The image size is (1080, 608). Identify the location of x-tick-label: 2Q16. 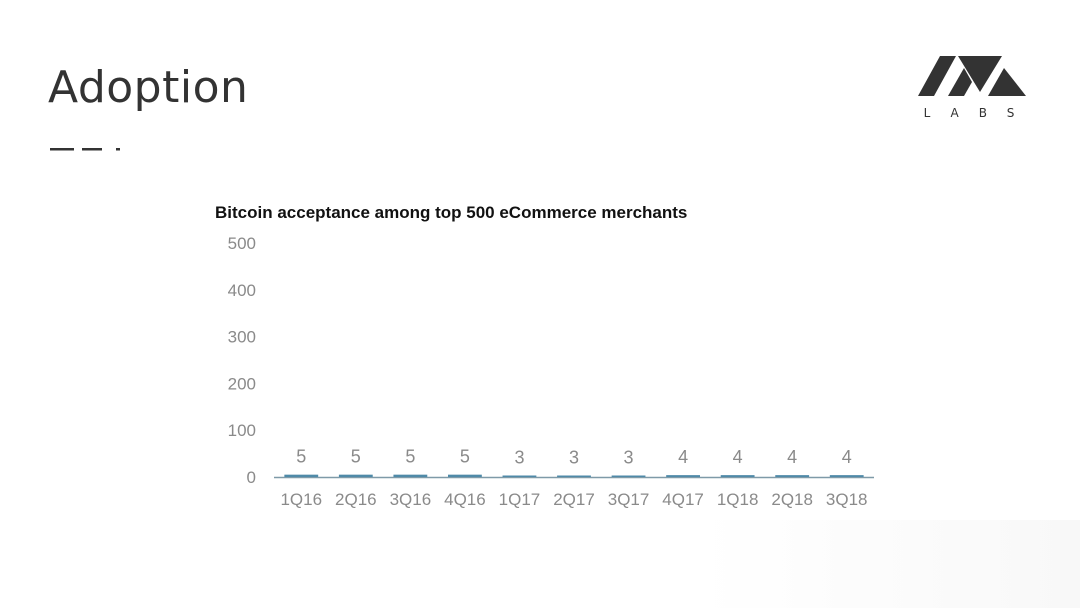
(356, 499).